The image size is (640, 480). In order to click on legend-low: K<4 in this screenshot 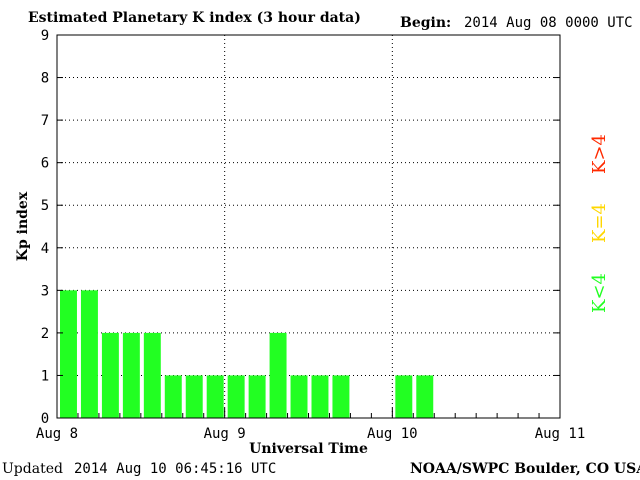, I will do `click(599, 293)`.